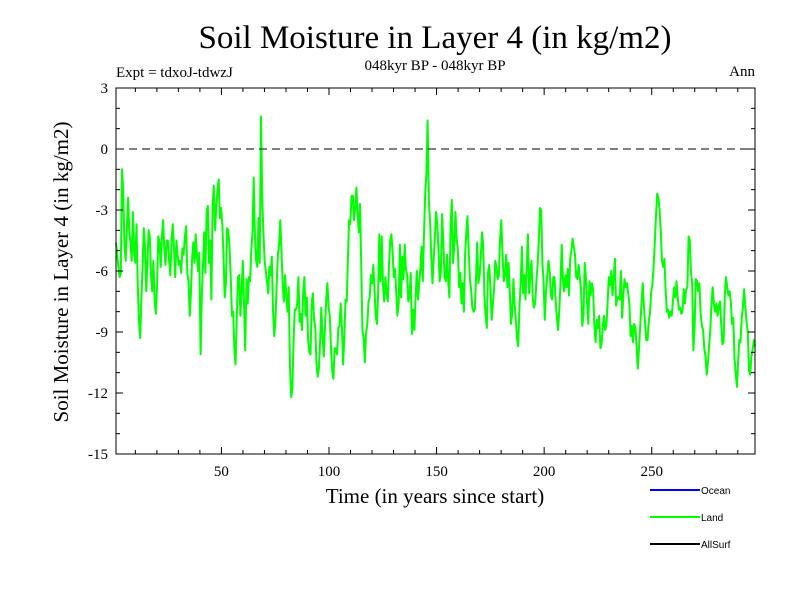 The height and width of the screenshot is (600, 800). Describe the element at coordinates (102, 333) in the screenshot. I see `y-tick-label: -9` at that location.